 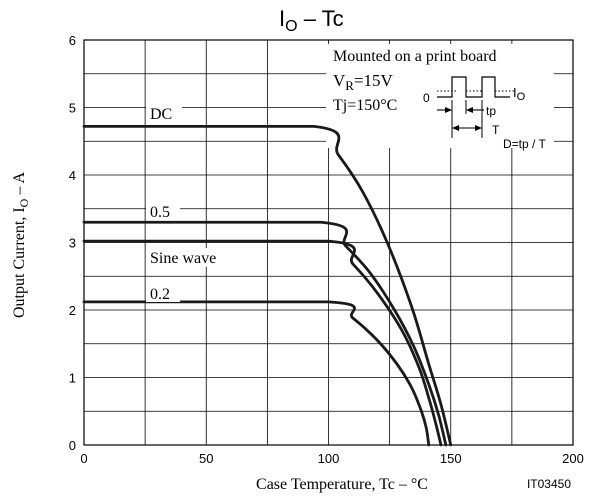 I want to click on ylabel-rest: – A, so click(x=19, y=185).